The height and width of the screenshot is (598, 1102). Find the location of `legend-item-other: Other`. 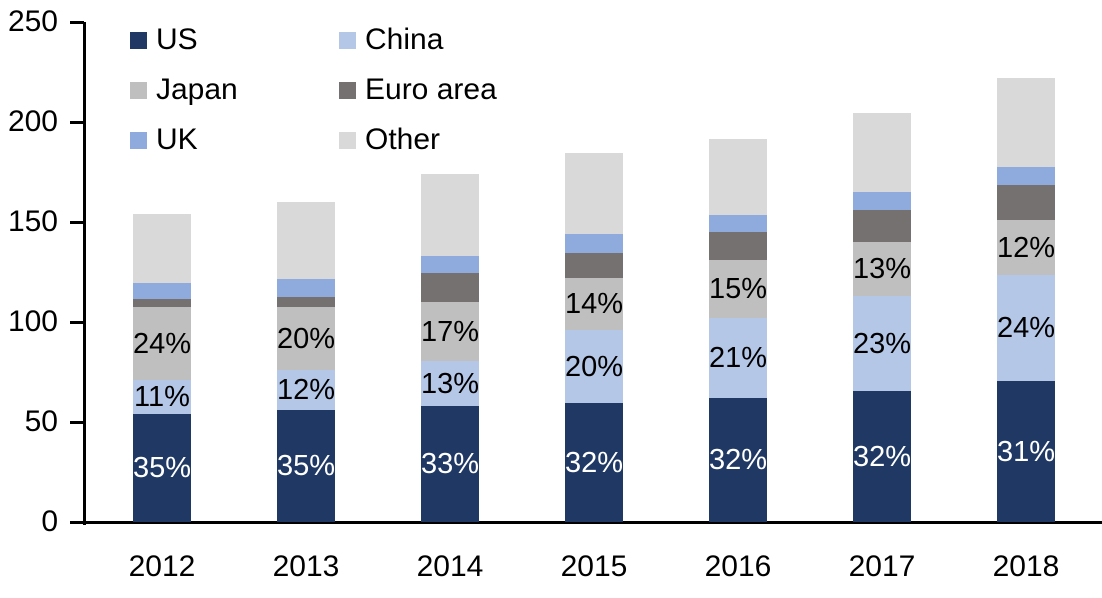

legend-item-other: Other is located at coordinates (390, 139).